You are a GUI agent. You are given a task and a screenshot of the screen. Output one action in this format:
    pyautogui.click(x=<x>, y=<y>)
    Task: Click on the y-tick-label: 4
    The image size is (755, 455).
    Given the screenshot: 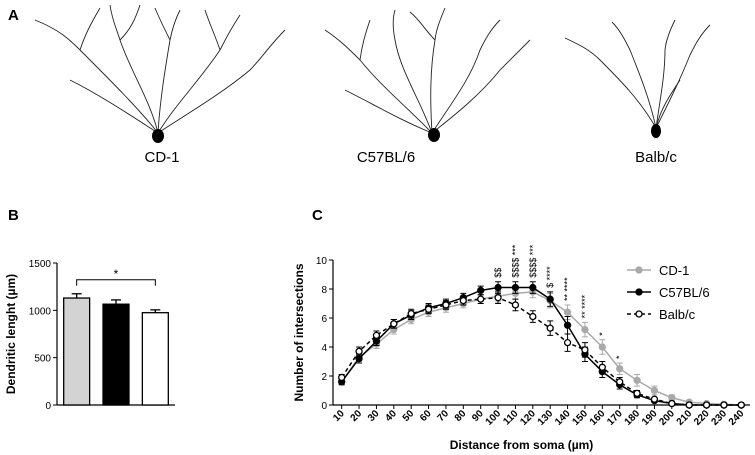 What is the action you would take?
    pyautogui.click(x=324, y=348)
    